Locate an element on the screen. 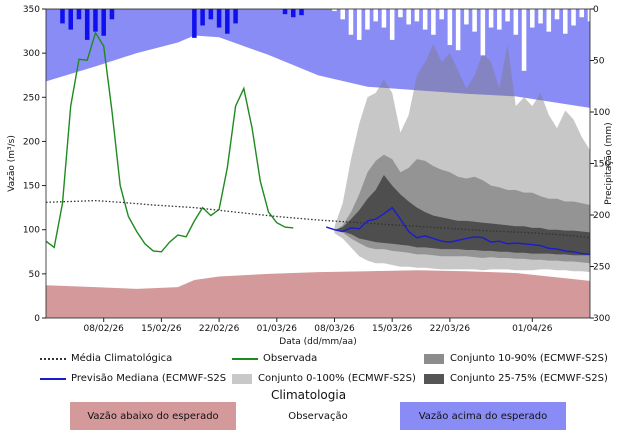 This screenshot has height=431, width=617. climatological-mean-line is located at coordinates (318, 219).